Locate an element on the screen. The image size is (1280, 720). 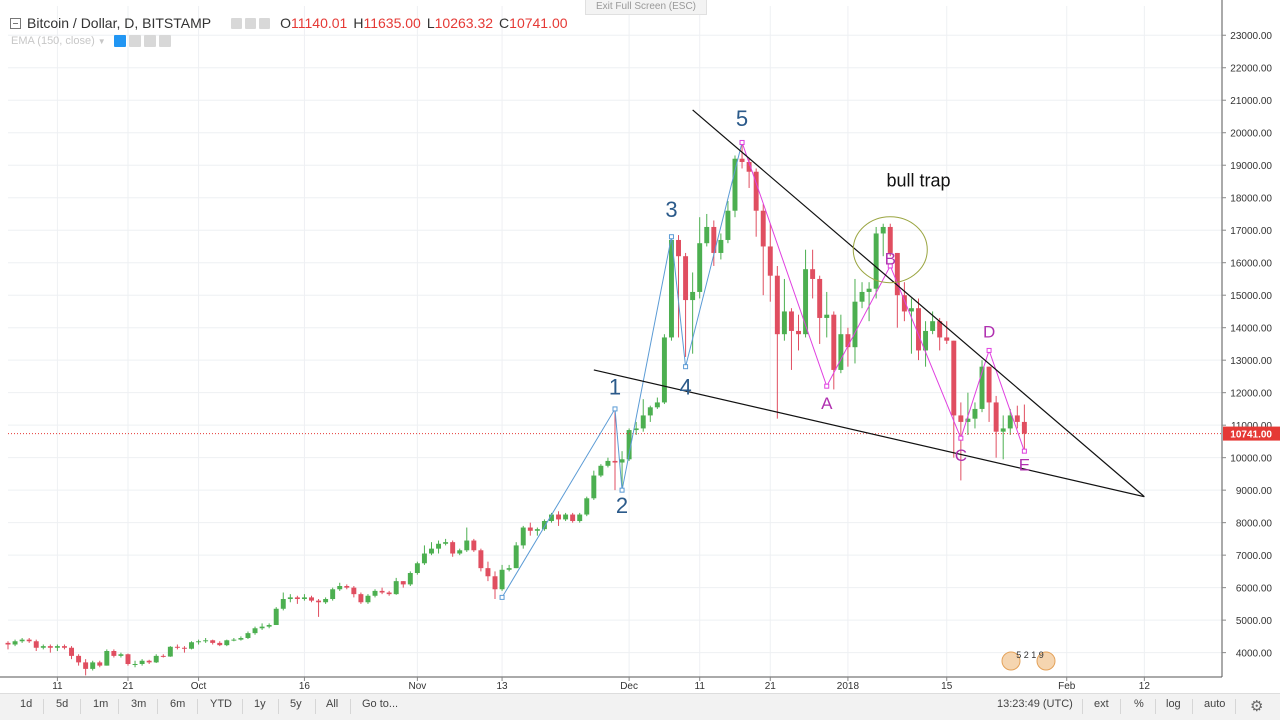
ema-label: EMA (150, close) is located at coordinates (53, 41).